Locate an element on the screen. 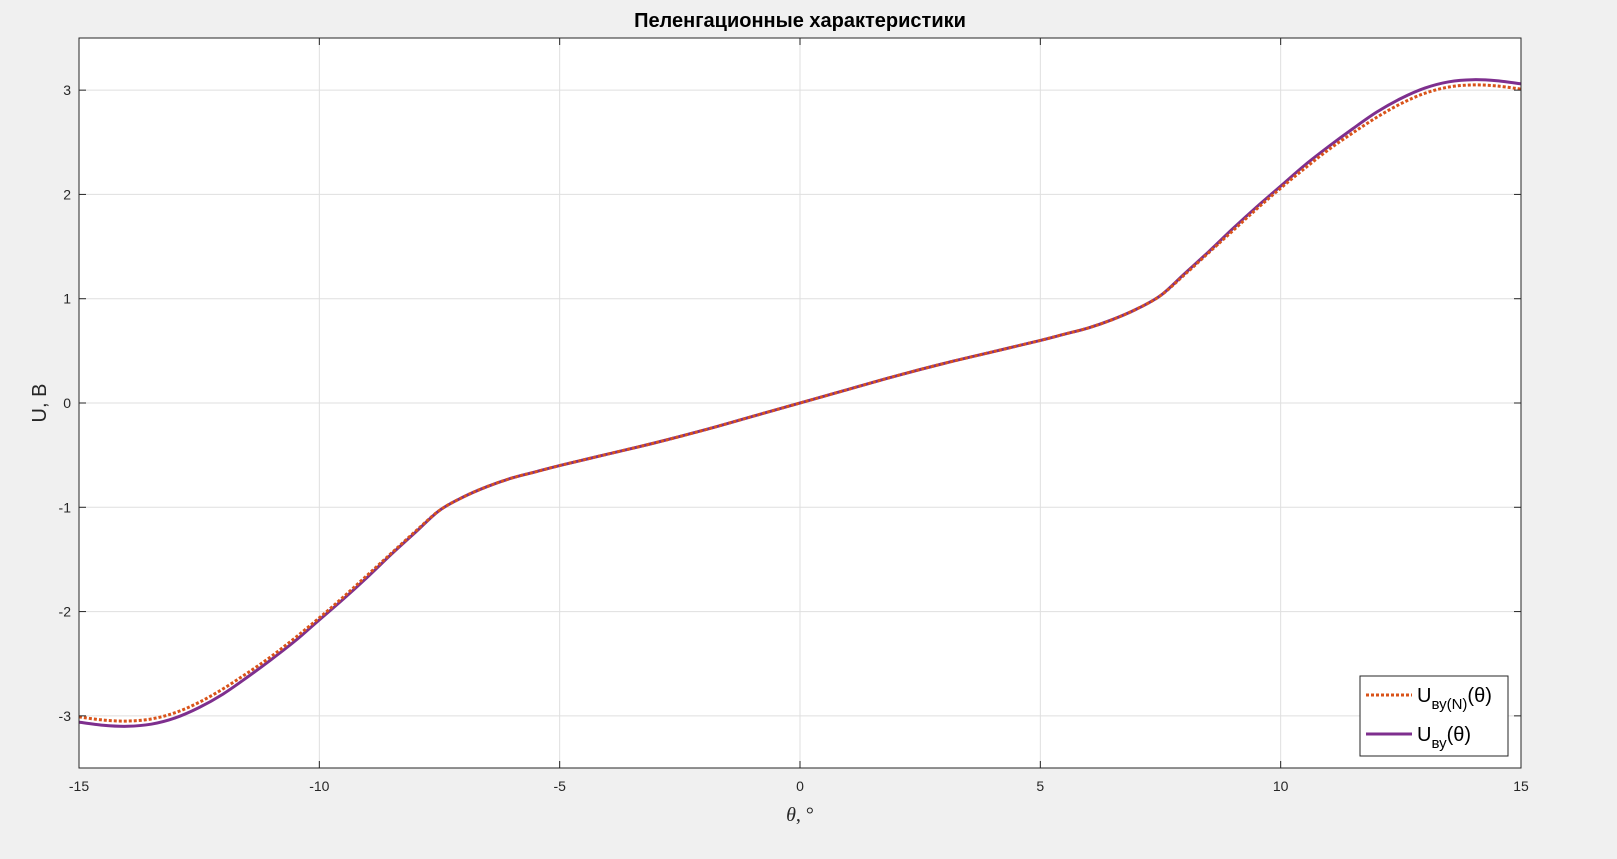 The image size is (1617, 859). x-tick-label: -5 is located at coordinates (559, 786).